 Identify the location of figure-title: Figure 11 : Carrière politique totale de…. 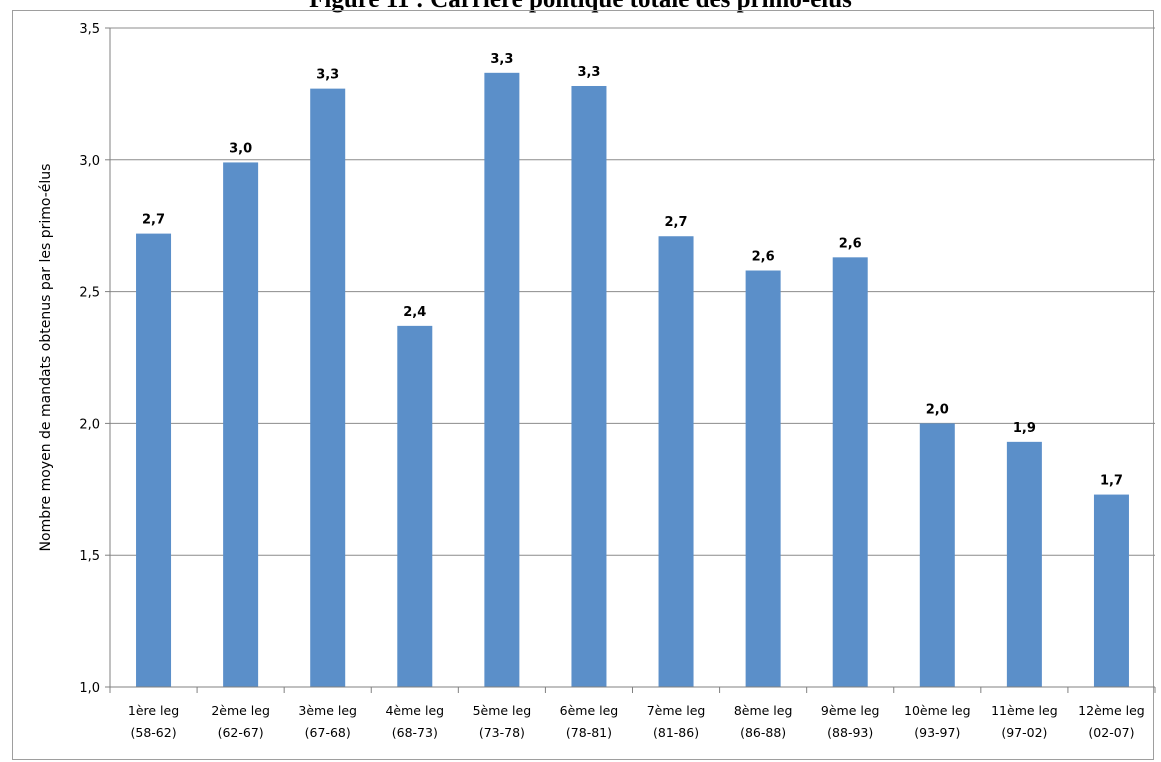
(580, 7).